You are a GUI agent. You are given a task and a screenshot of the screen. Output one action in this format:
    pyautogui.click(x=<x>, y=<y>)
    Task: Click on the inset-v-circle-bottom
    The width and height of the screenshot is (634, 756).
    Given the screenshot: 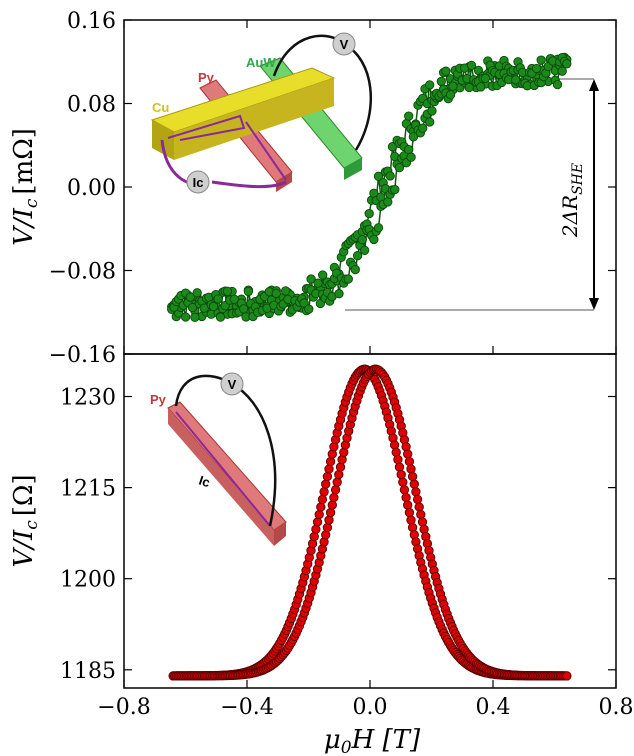 What is the action you would take?
    pyautogui.click(x=232, y=384)
    